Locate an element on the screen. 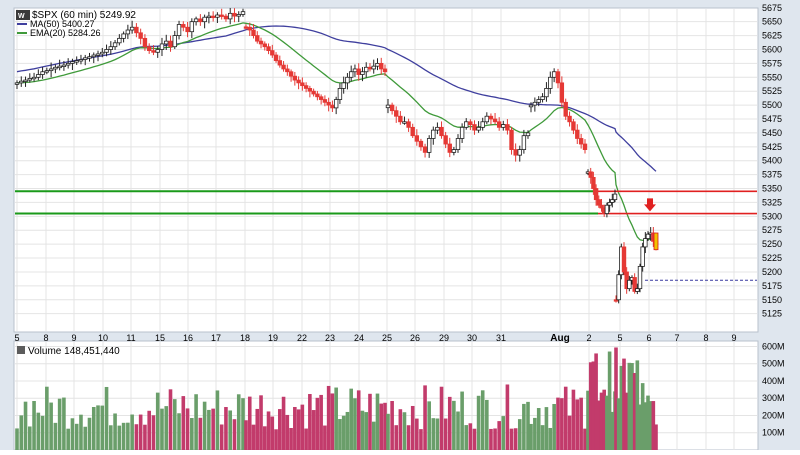 This screenshot has width=800, height=455. price-tick-label: 5375 is located at coordinates (772, 175).